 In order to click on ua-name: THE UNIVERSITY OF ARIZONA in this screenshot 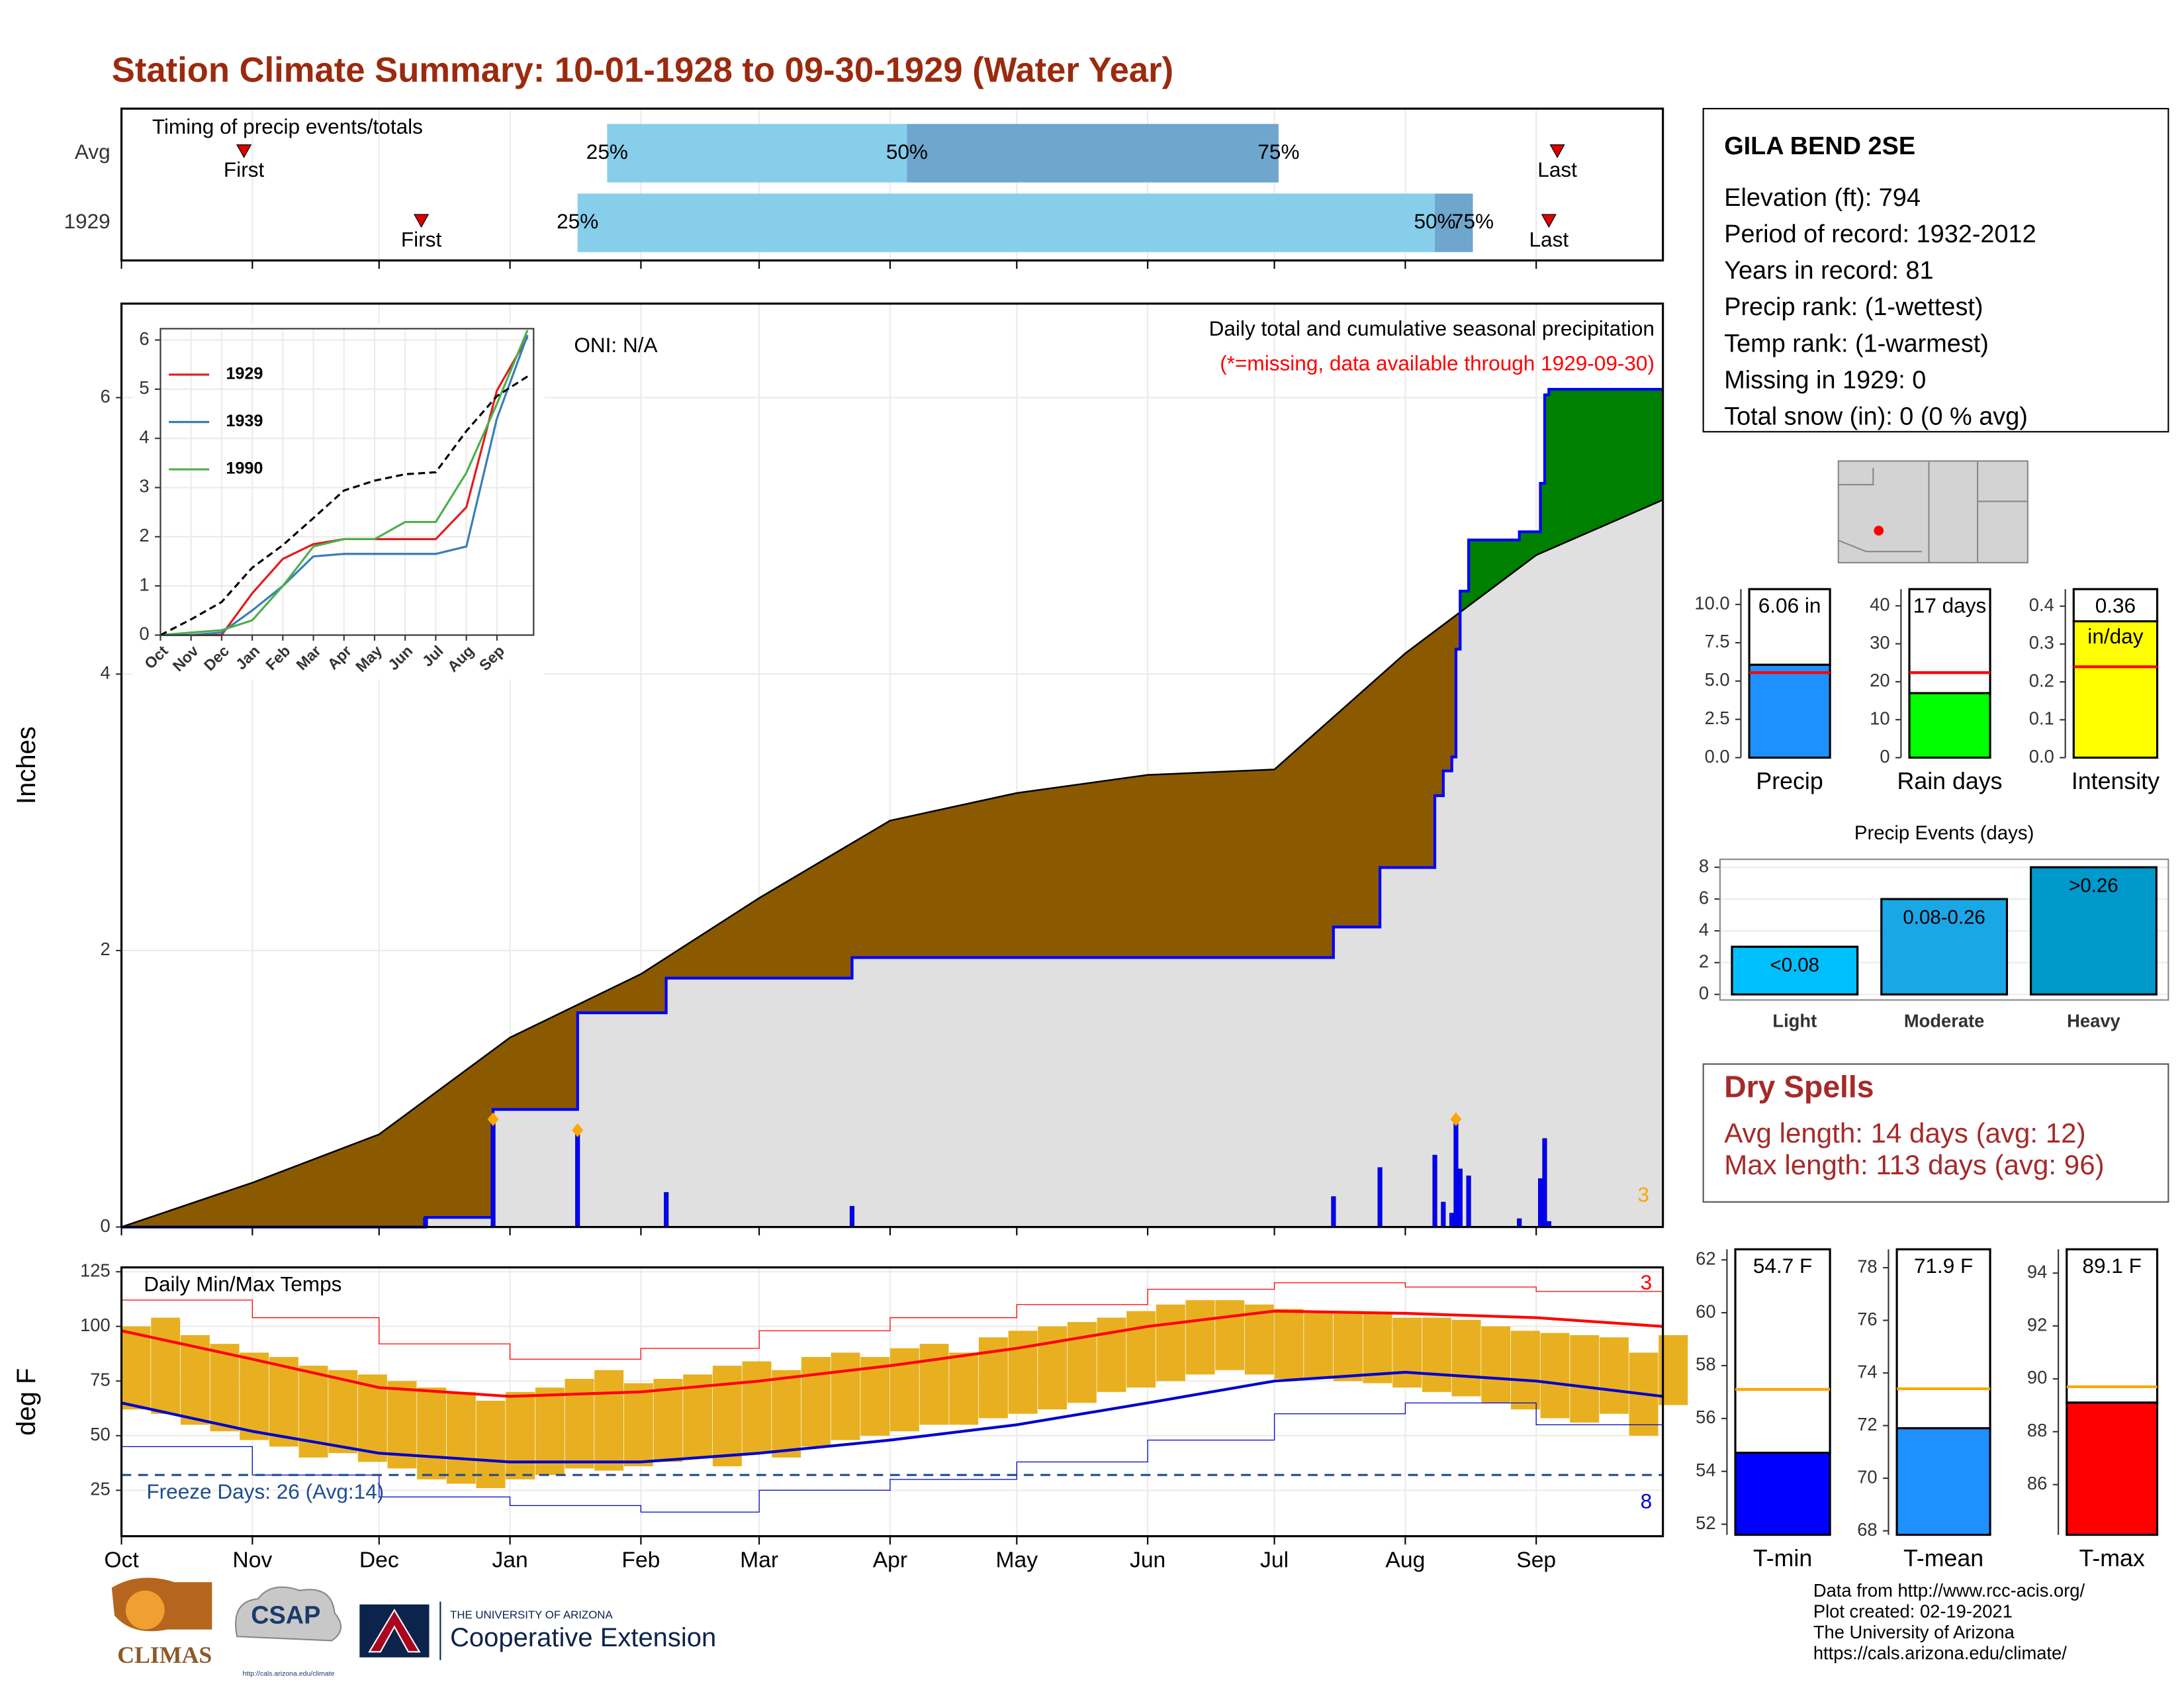, I will do `click(531, 1615)`.